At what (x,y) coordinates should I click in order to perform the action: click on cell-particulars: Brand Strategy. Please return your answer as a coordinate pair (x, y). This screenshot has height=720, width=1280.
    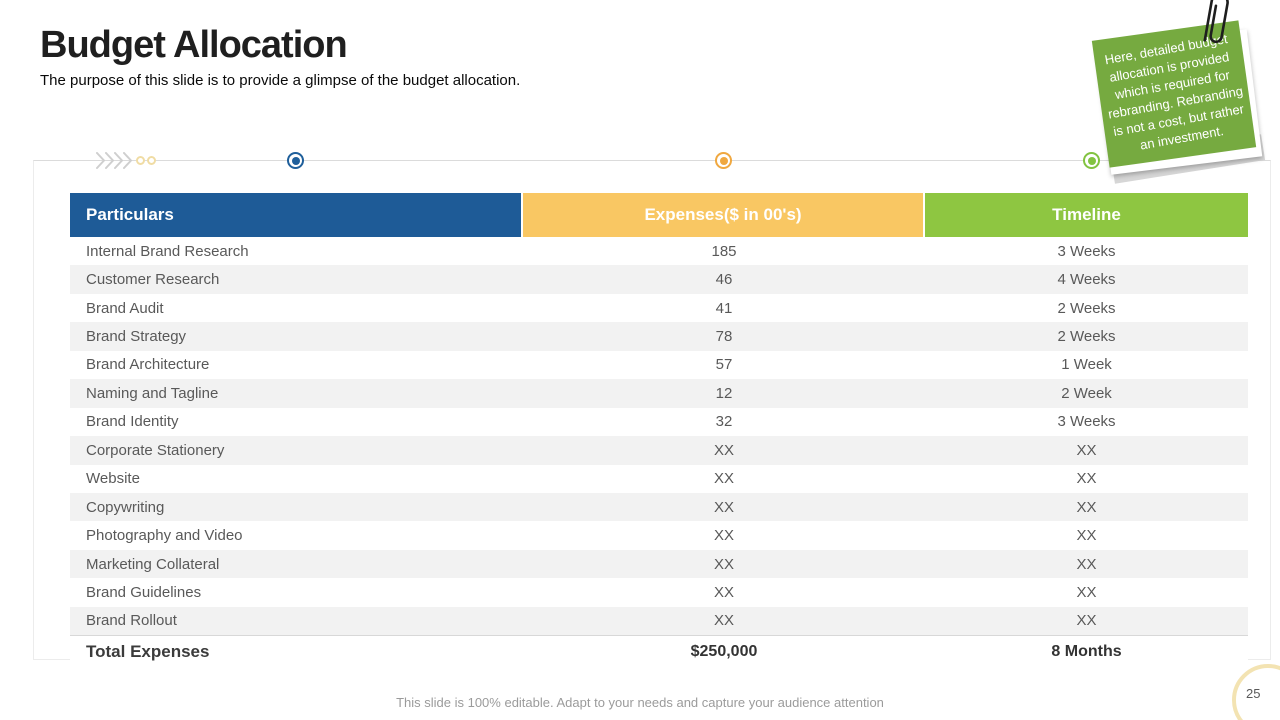
    Looking at the image, I should click on (136, 337).